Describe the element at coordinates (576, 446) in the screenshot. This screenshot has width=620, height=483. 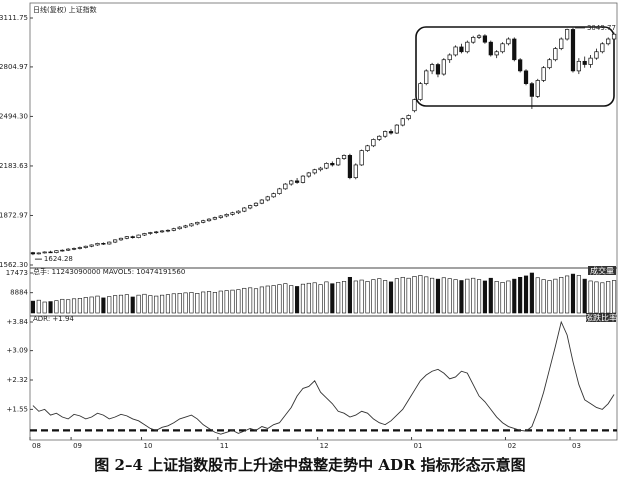
I see `x-tick-label: 03` at that location.